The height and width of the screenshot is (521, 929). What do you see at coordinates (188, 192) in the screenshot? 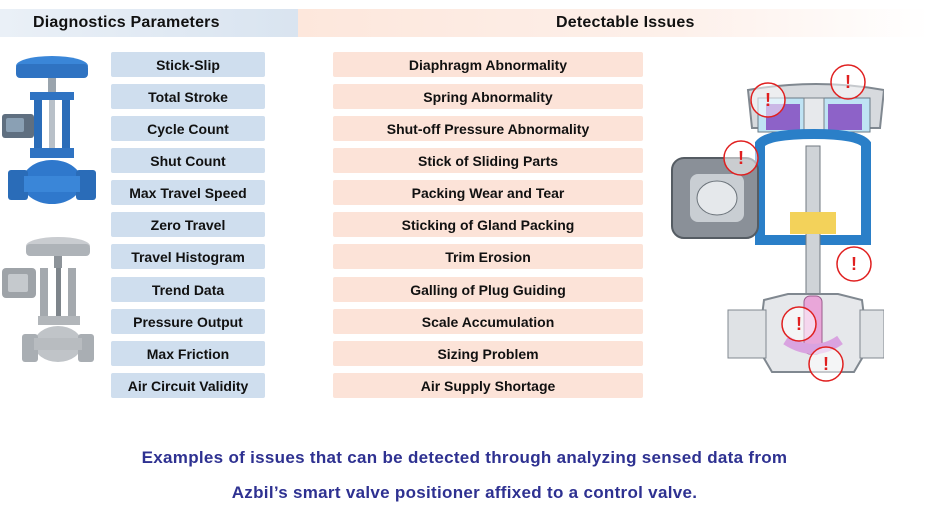
I see `parameter-item: Max Travel Speed` at bounding box center [188, 192].